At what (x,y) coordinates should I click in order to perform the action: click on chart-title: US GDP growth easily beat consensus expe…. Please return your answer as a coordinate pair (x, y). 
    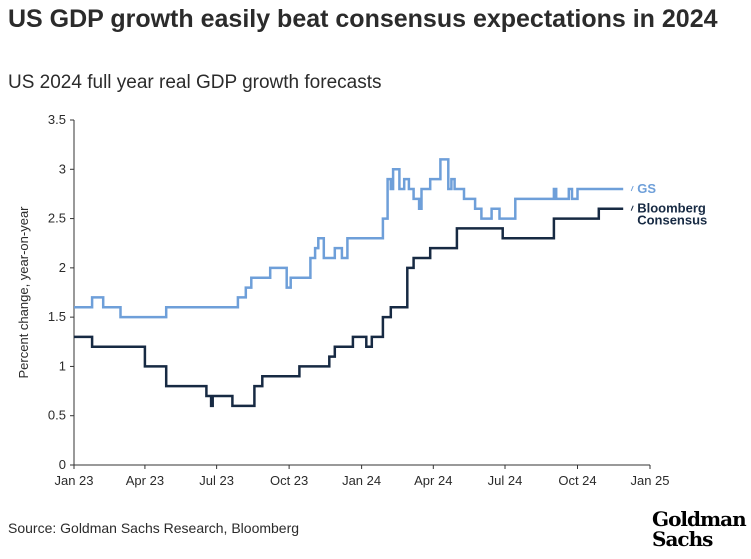
    Looking at the image, I should click on (363, 19).